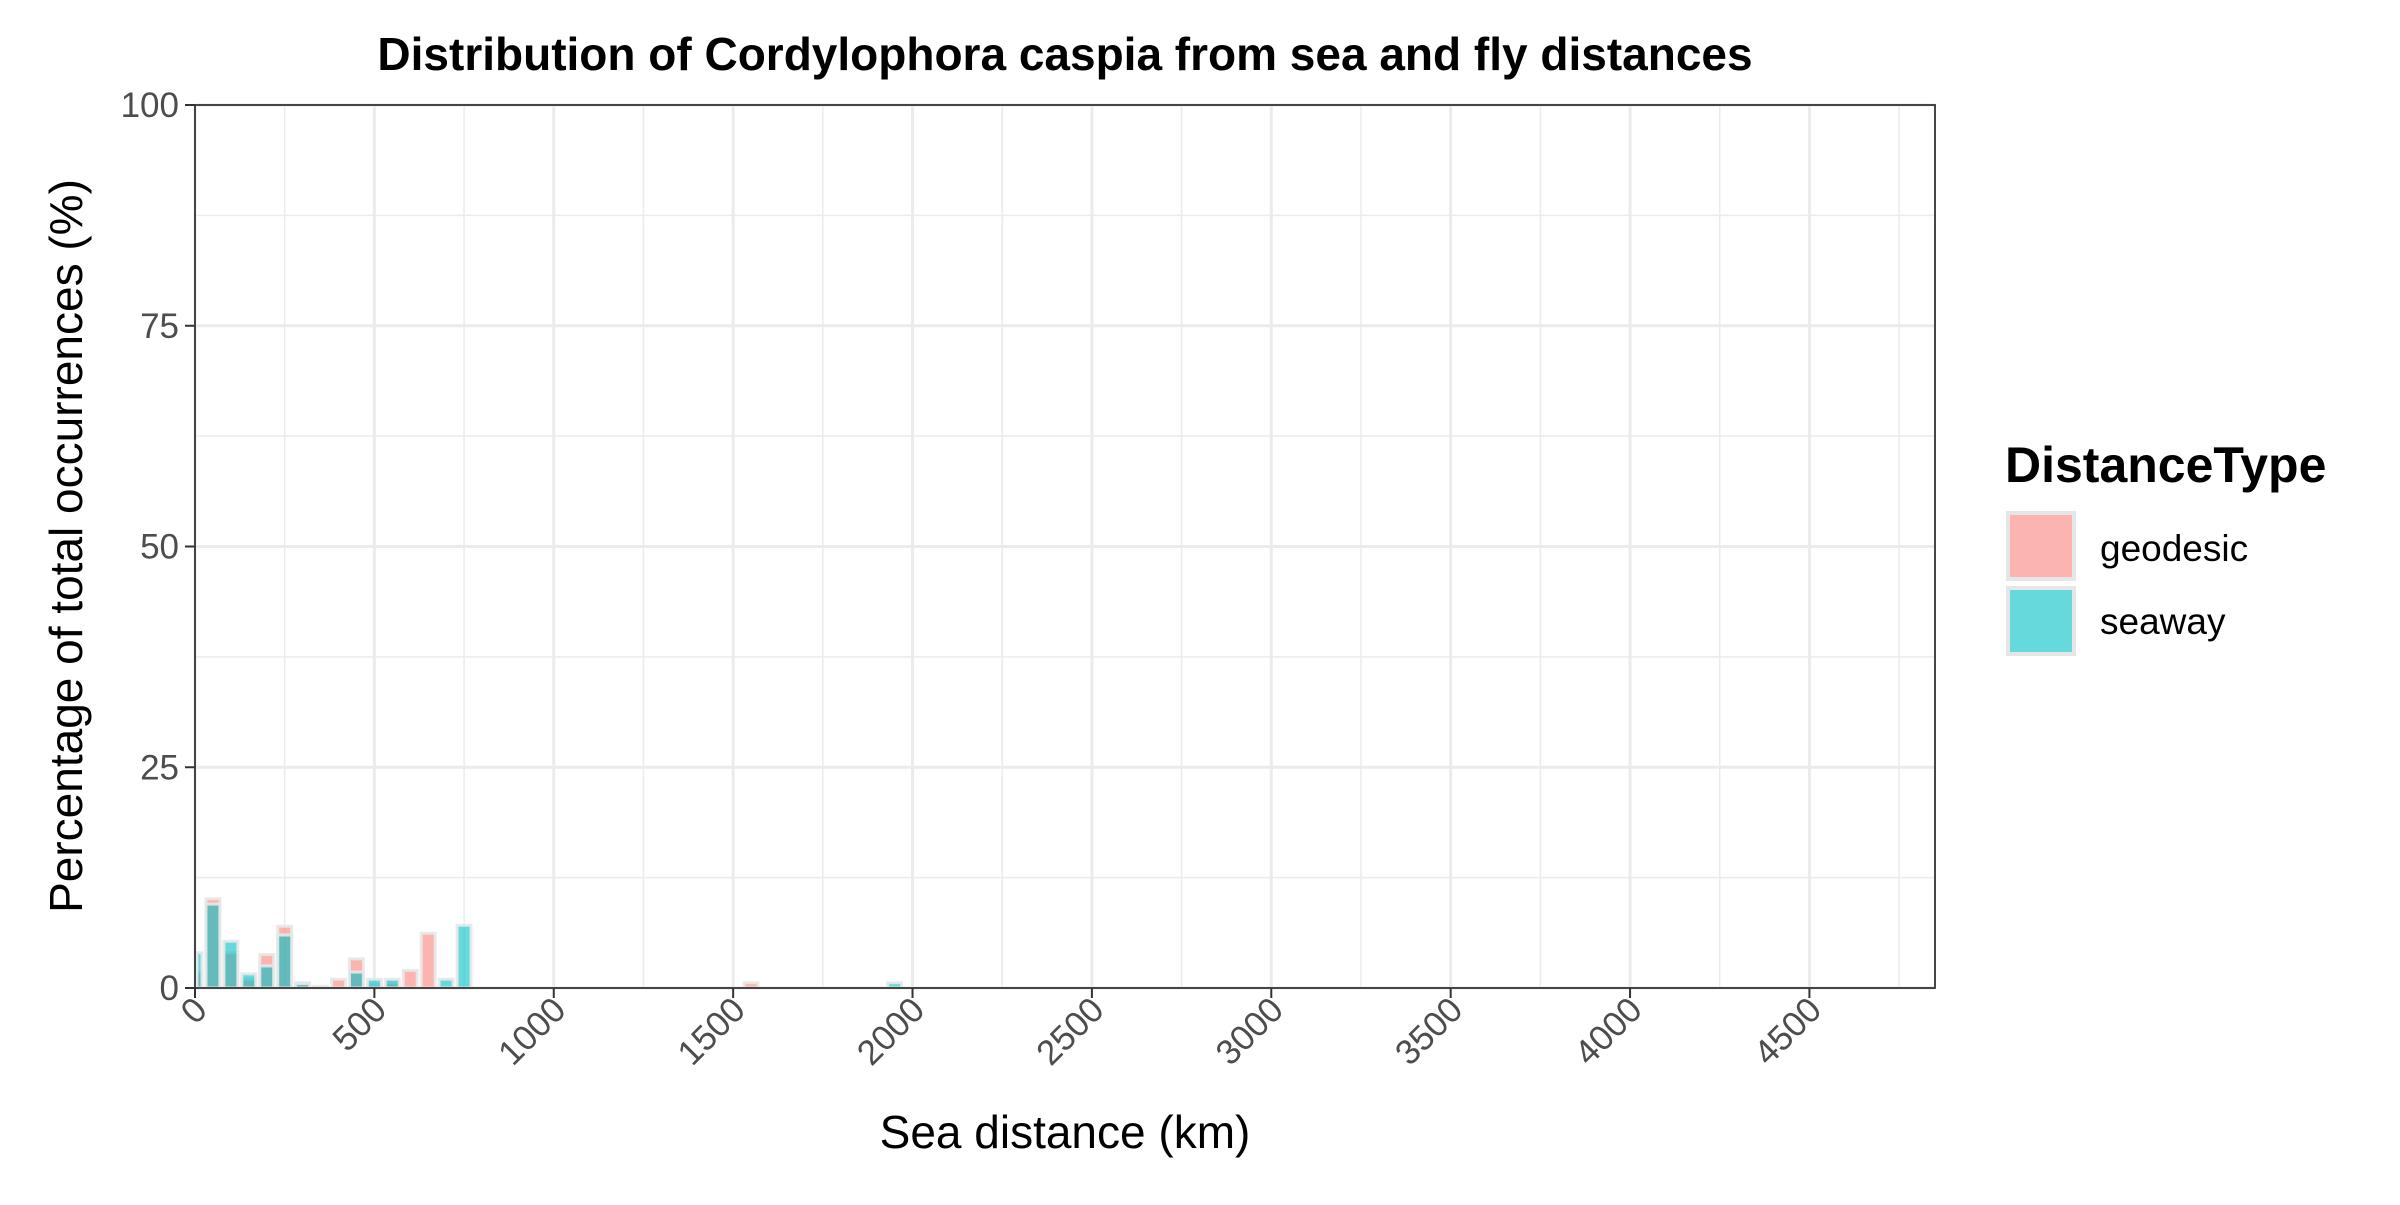 The width and height of the screenshot is (2400, 1205). Describe the element at coordinates (169, 988) in the screenshot. I see `y-tick-label: 0` at that location.